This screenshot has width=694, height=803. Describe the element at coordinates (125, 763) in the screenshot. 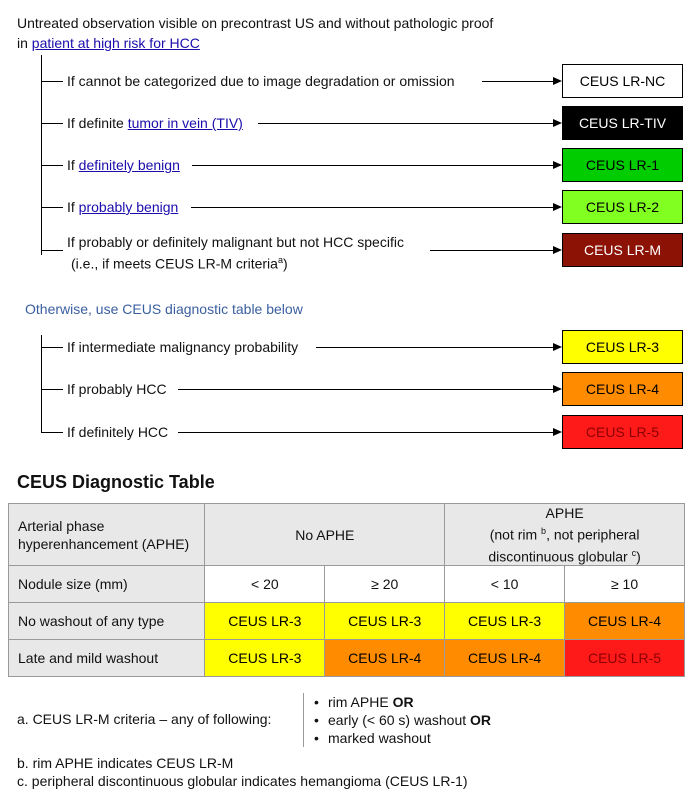

I see `note-b: b. rim APHE indicates CEUS LR-M` at that location.